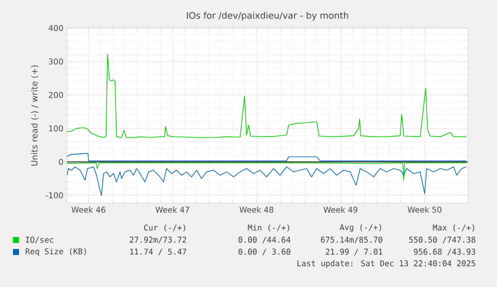  I want to click on y-axis-title: Units read (-) / write (+), so click(35, 115).